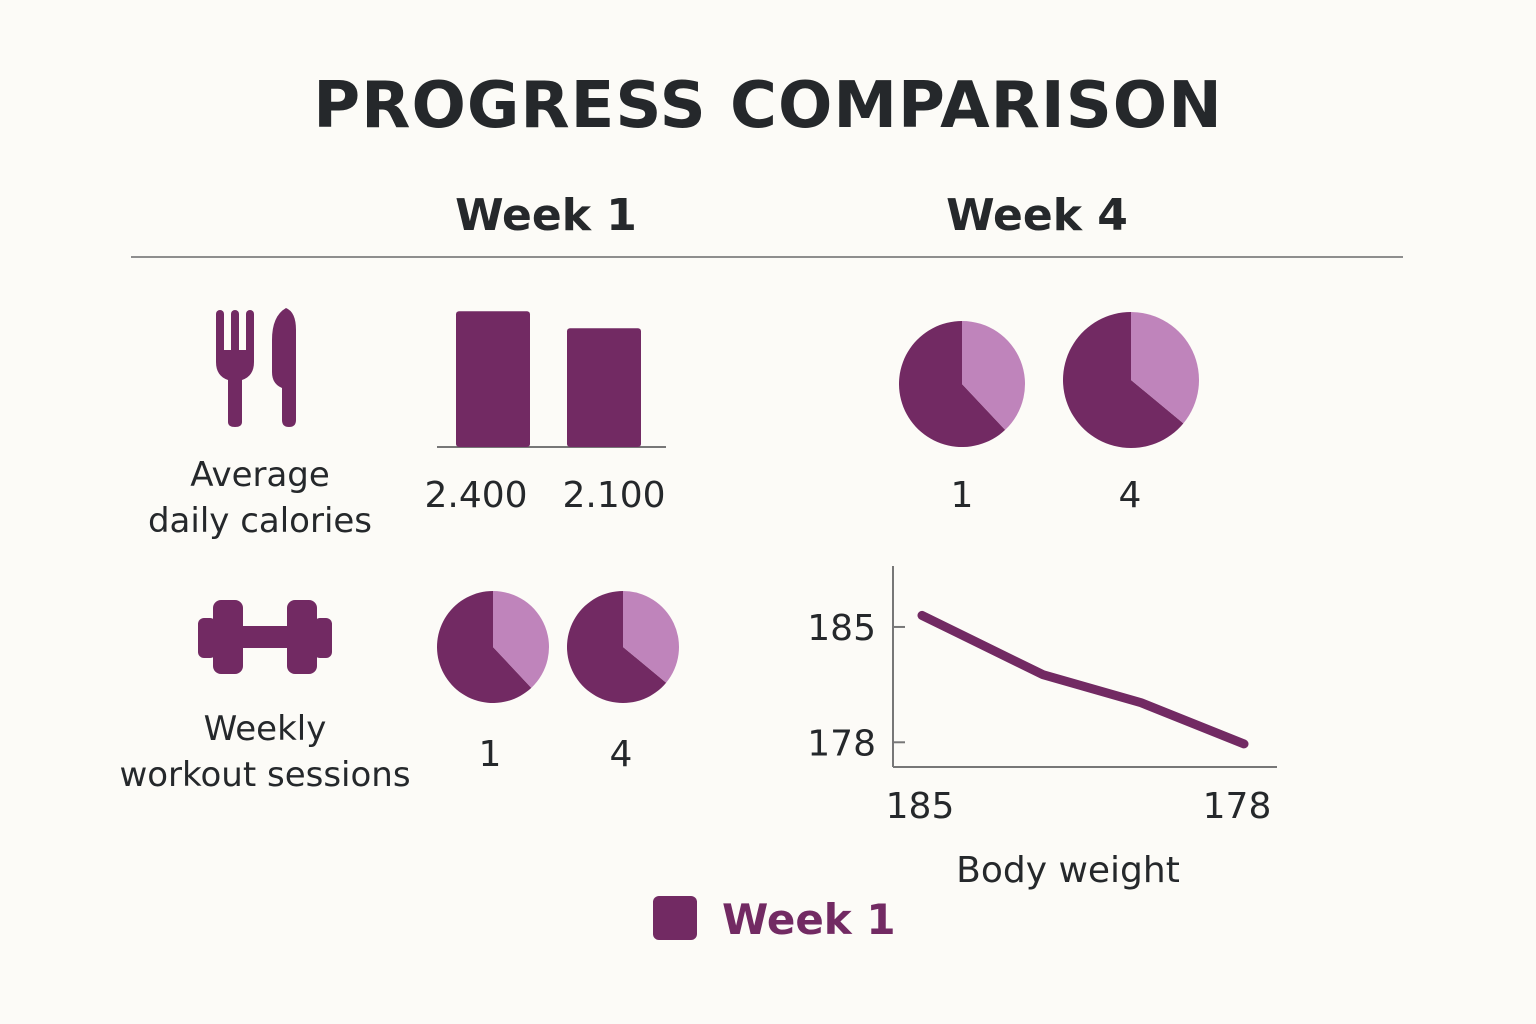 The image size is (1536, 1024). Describe the element at coordinates (493, 379) in the screenshot. I see `bar-week1` at that location.